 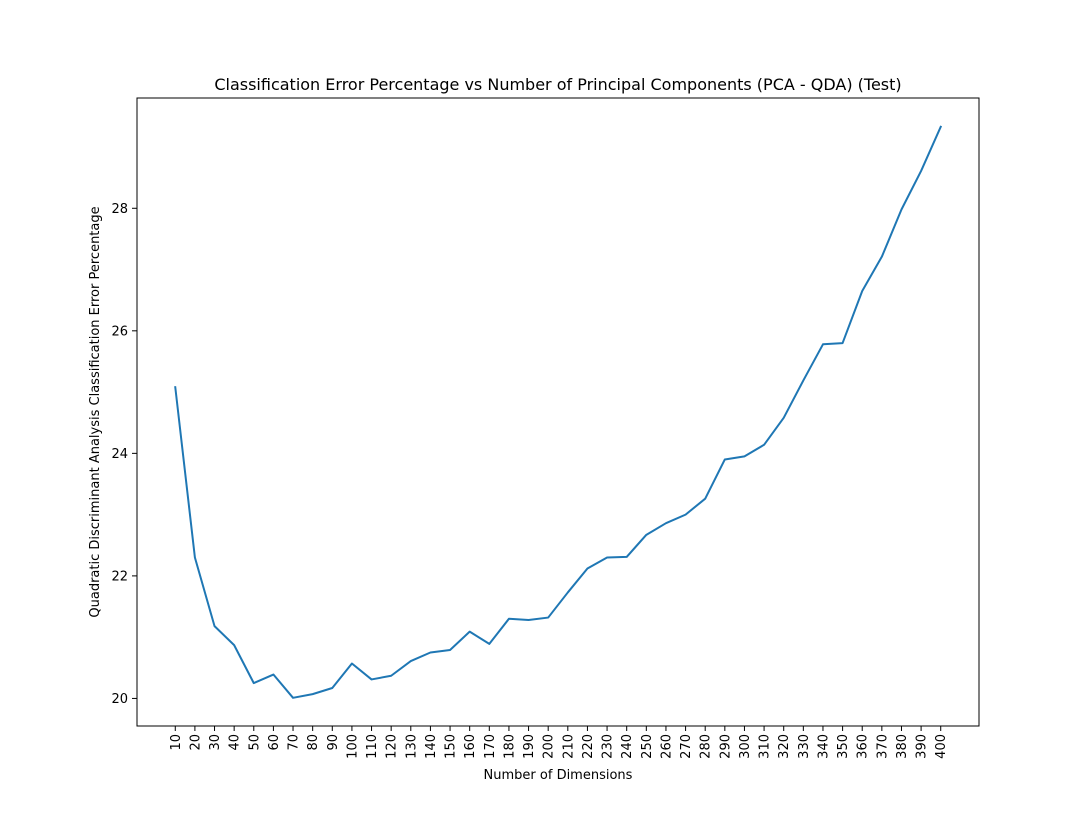 What do you see at coordinates (119, 454) in the screenshot?
I see `y-tick-label: 24` at bounding box center [119, 454].